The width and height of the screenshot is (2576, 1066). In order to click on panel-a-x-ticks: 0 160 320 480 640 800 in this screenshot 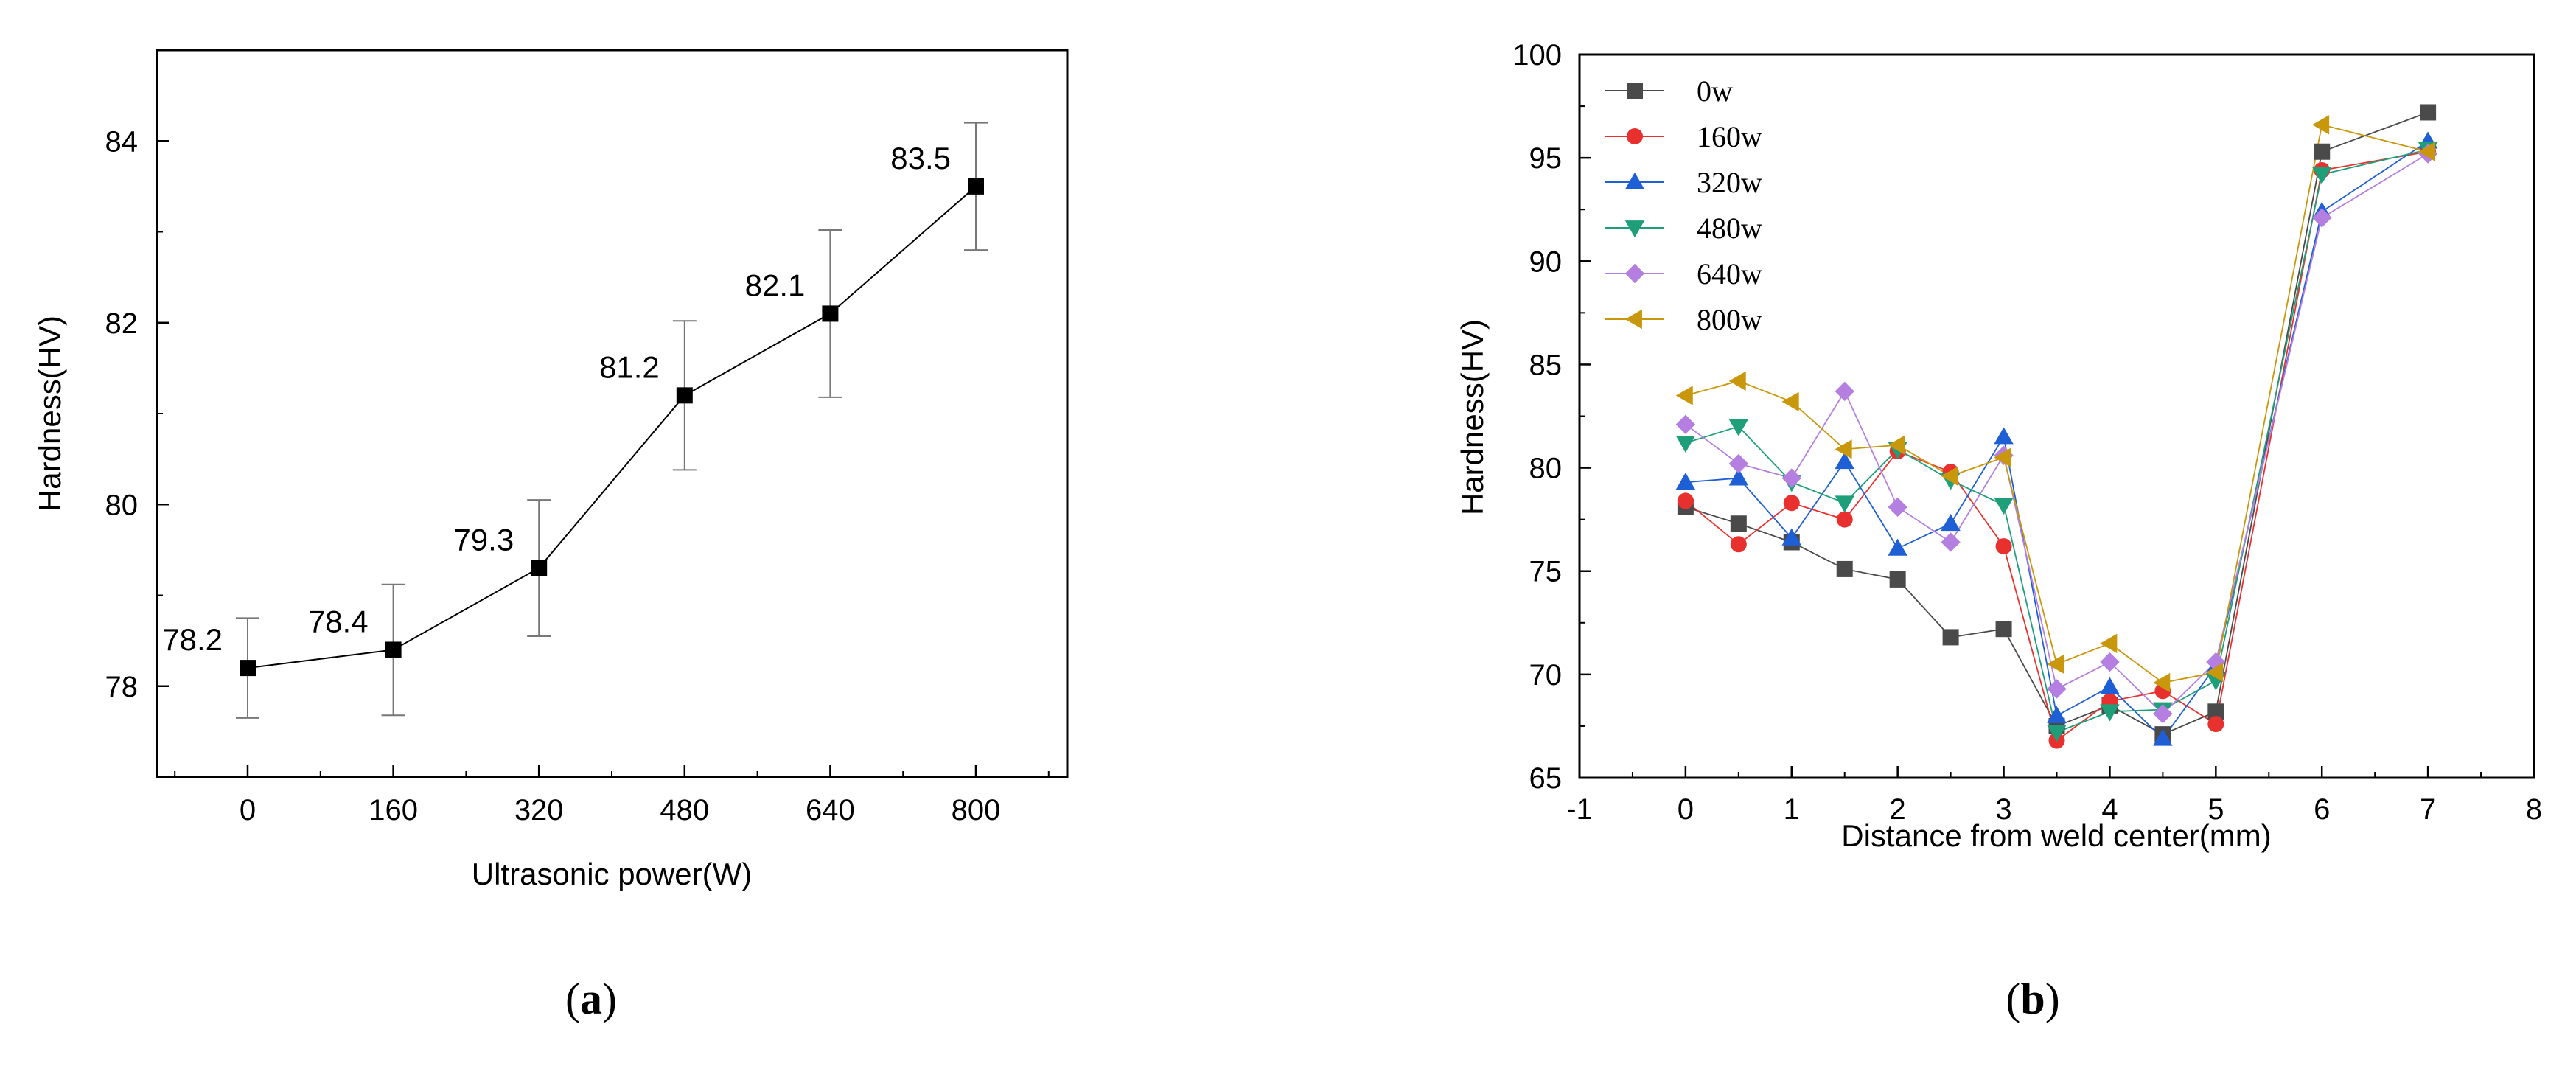, I will do `click(612, 796)`.